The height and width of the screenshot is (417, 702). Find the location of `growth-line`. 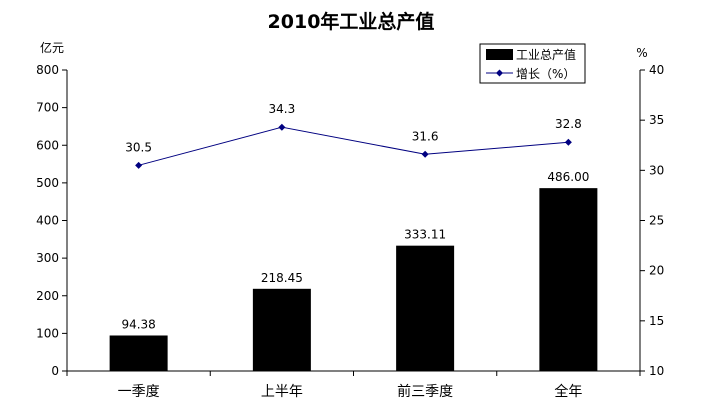

growth-line is located at coordinates (353, 146).